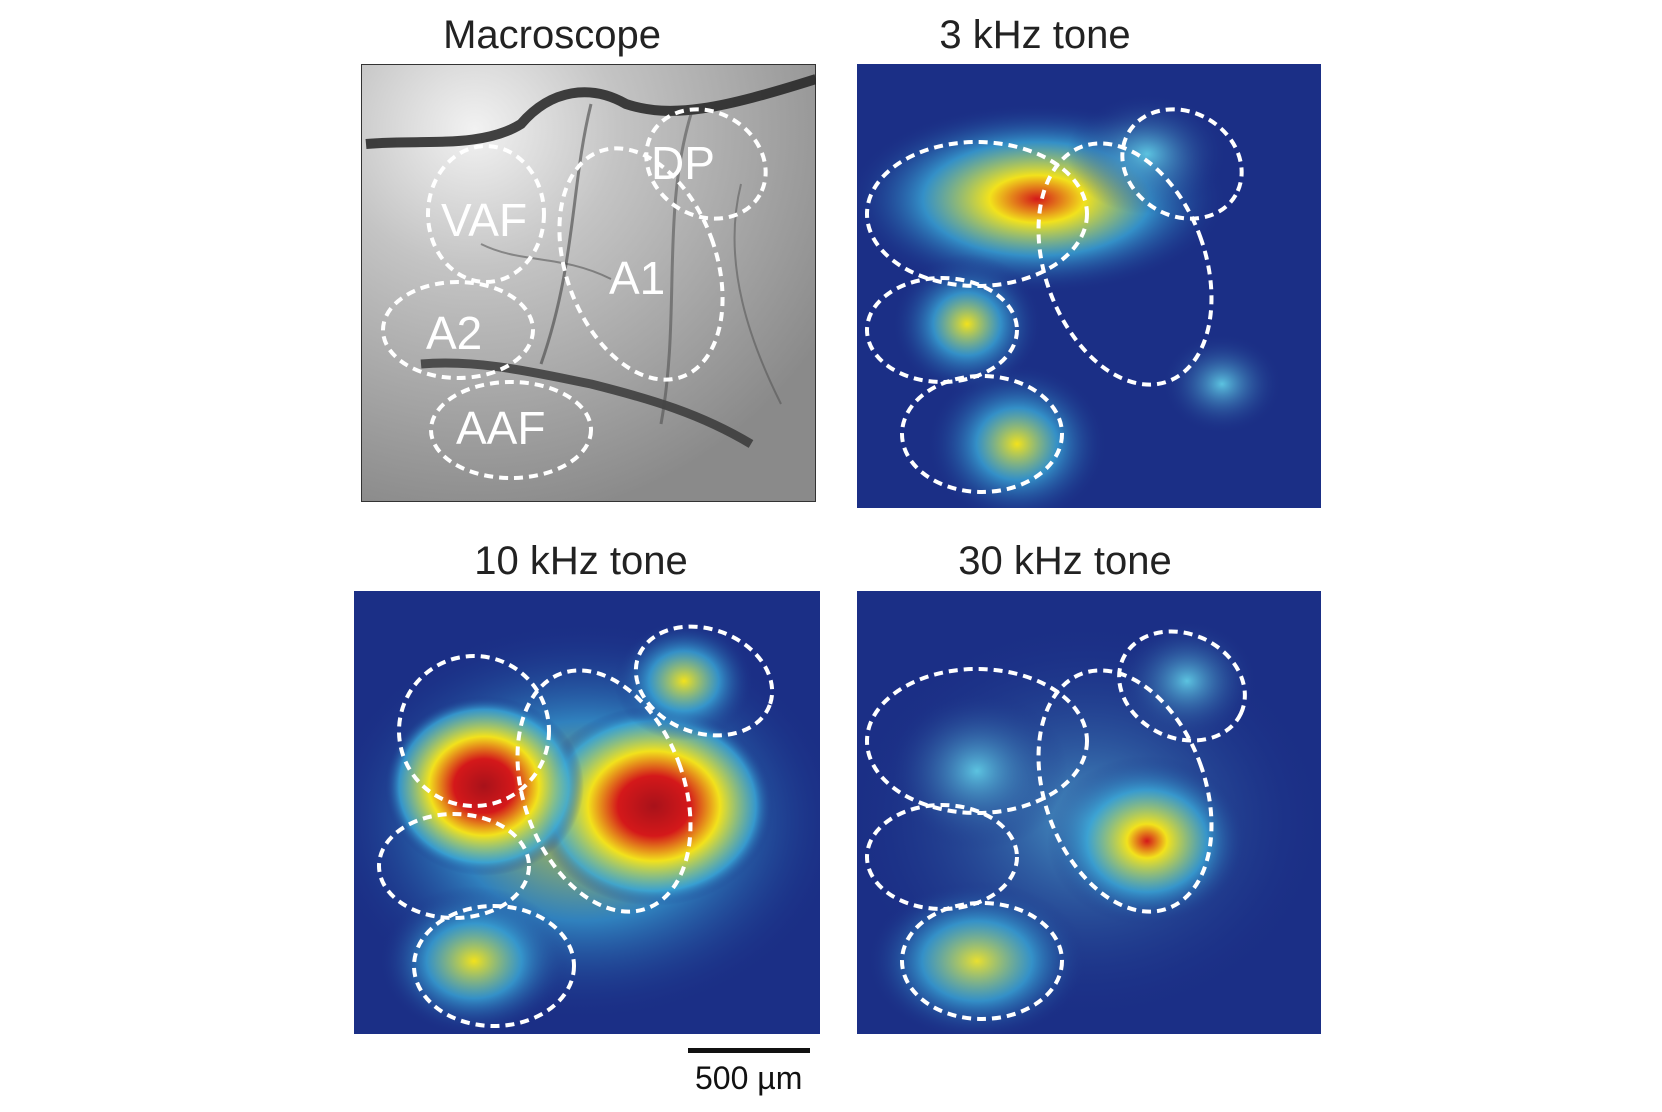 The image size is (1662, 1112). Describe the element at coordinates (454, 333) in the screenshot. I see `region-label-a2: A2` at that location.